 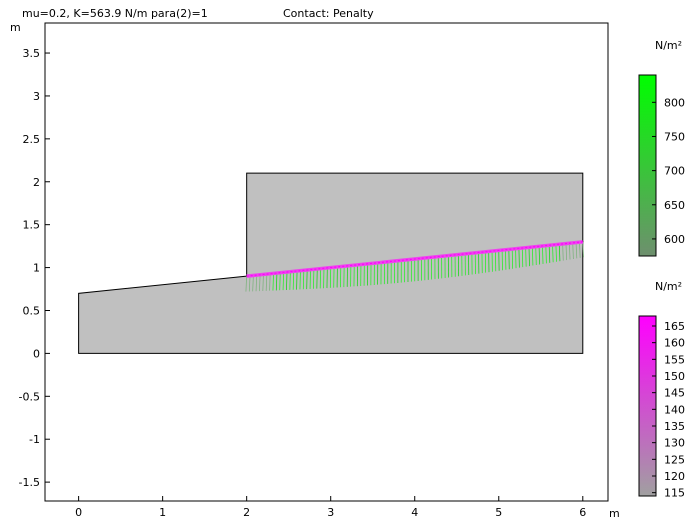 What do you see at coordinates (674, 459) in the screenshot?
I see `colorbar-tick-label: 125` at bounding box center [674, 459].